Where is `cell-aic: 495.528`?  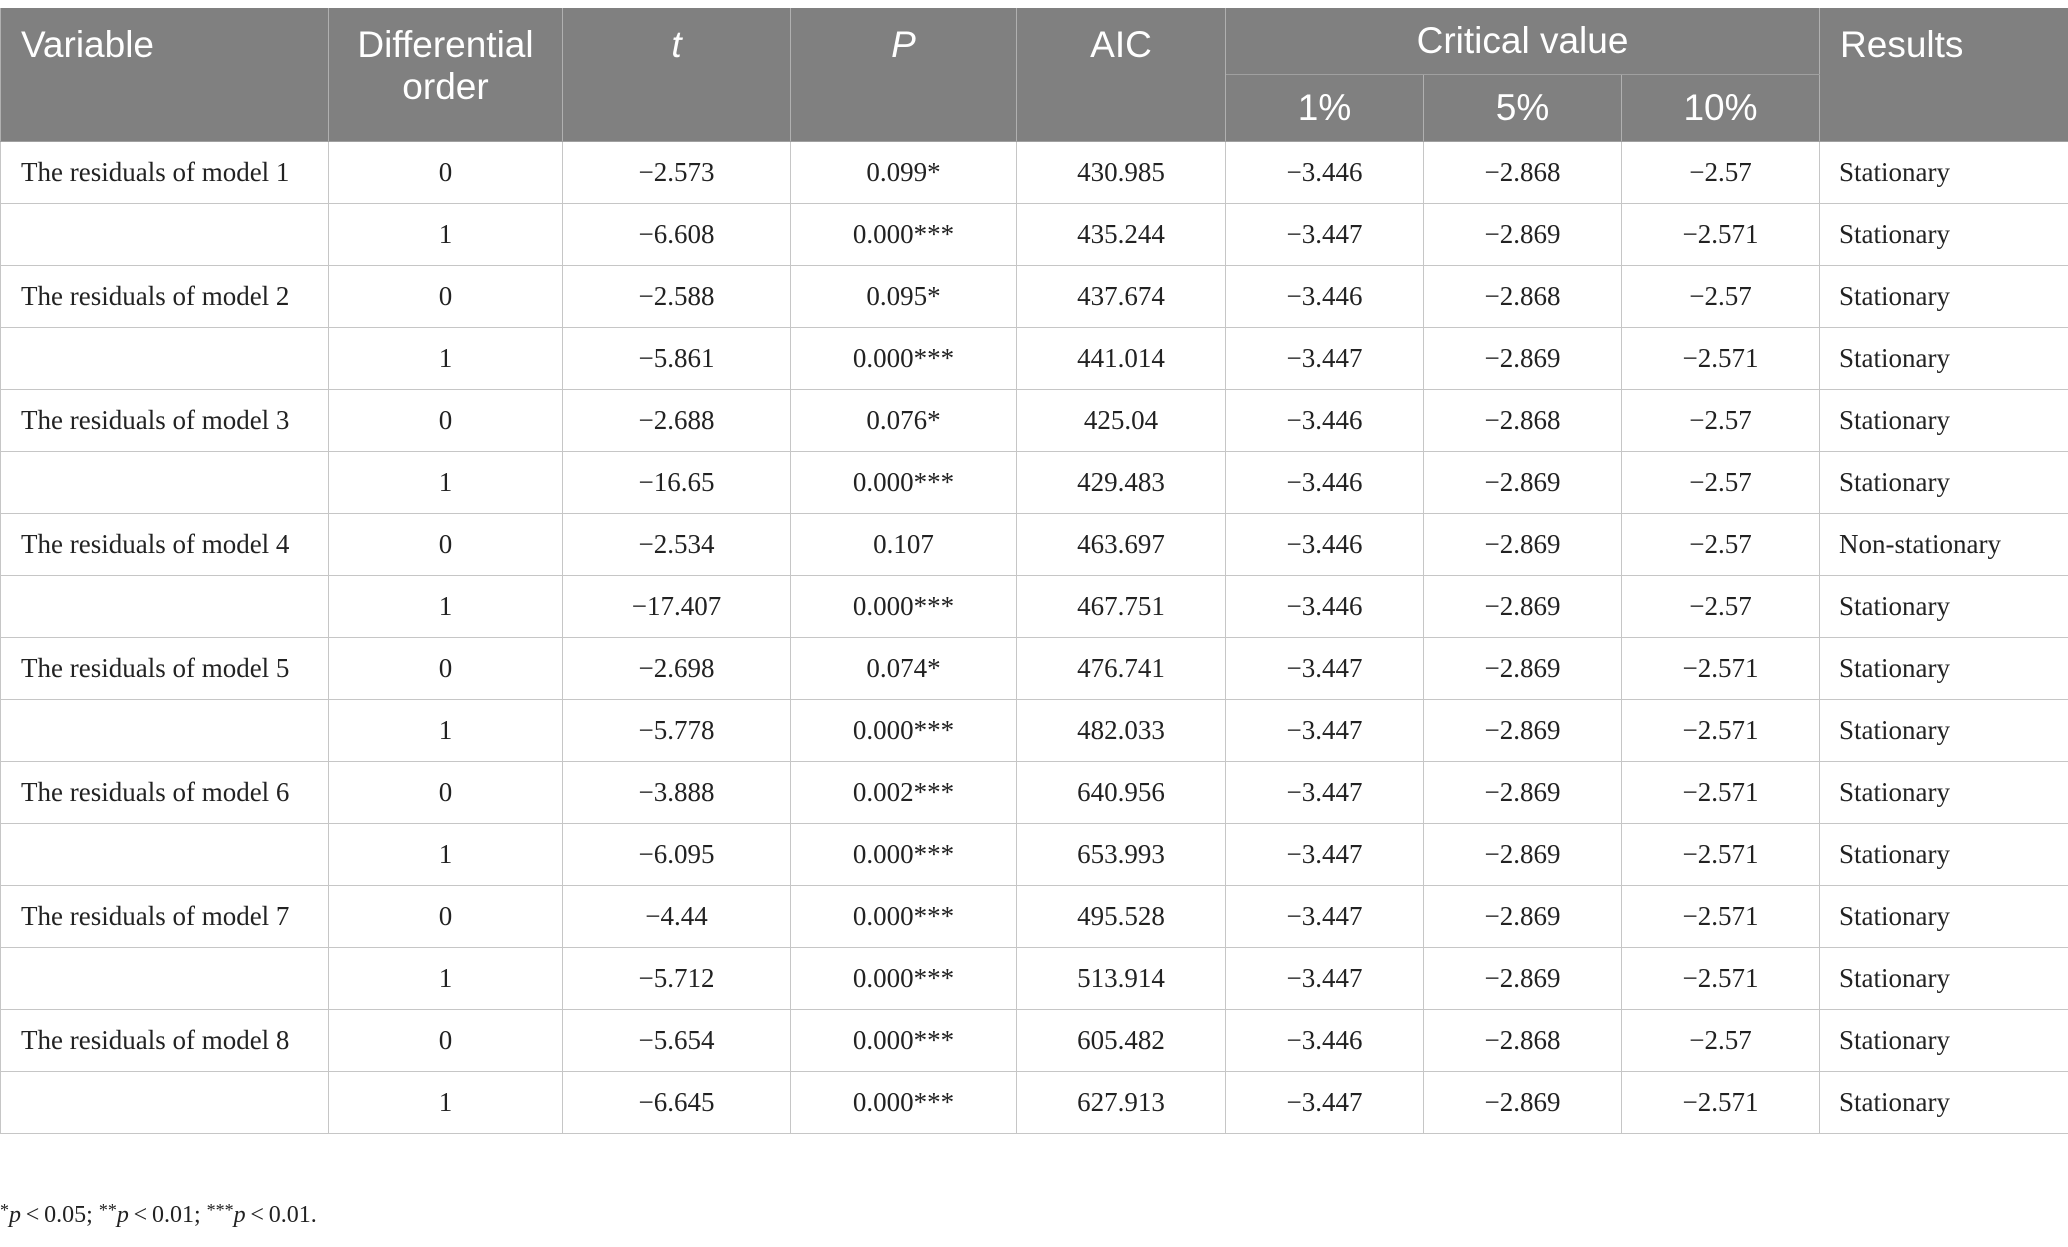
cell-aic: 495.528 is located at coordinates (1121, 916).